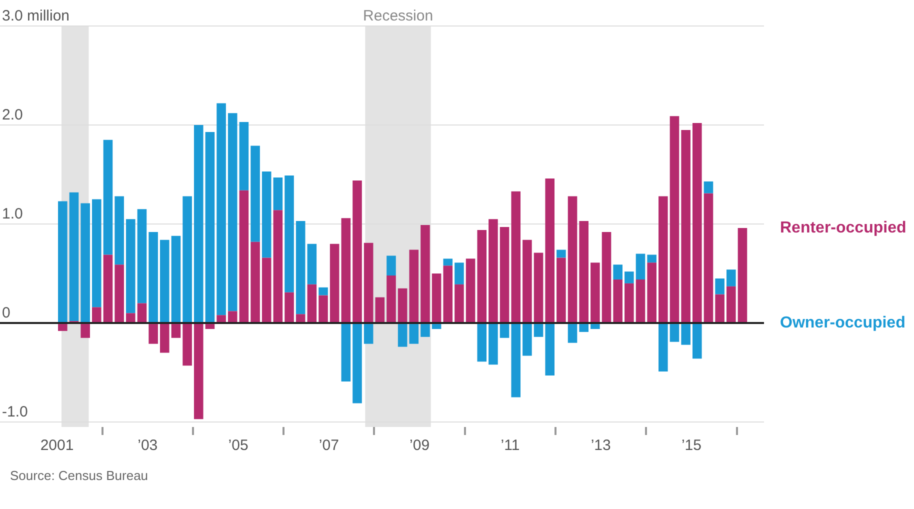 This screenshot has height=509, width=914. What do you see at coordinates (600, 445) in the screenshot?
I see `x-tick-label: ’13` at bounding box center [600, 445].